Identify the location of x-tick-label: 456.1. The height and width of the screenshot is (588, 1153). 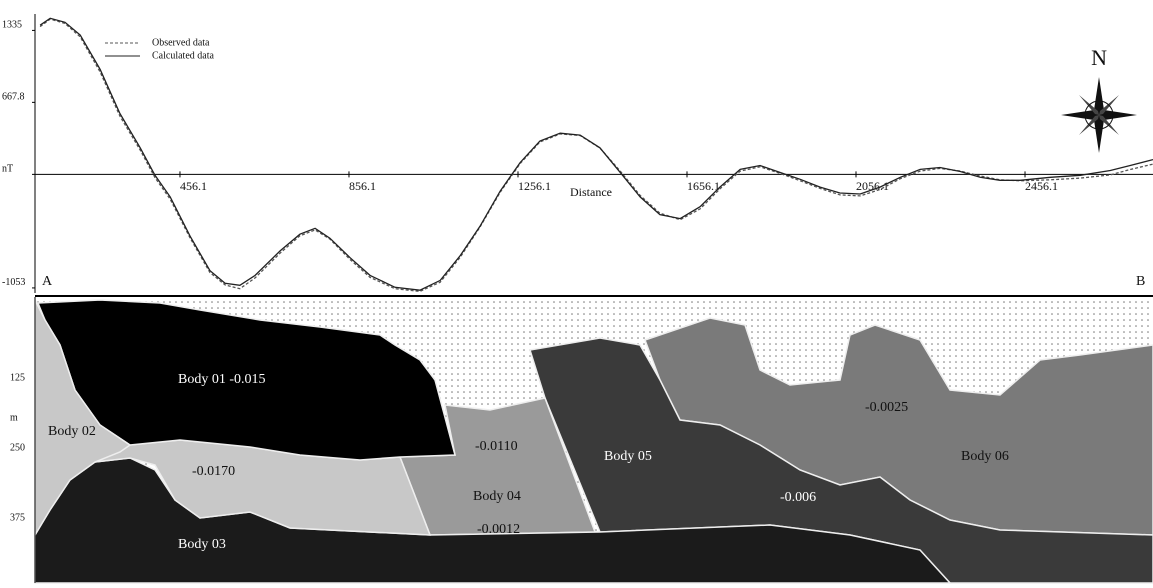
(193, 186).